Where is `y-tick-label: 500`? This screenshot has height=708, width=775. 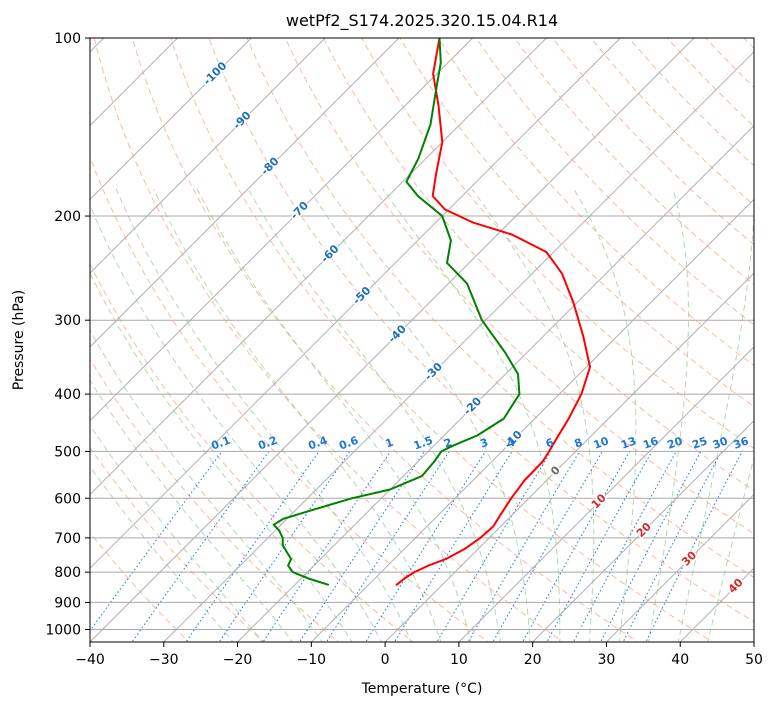
y-tick-label: 500 is located at coordinates (67, 452).